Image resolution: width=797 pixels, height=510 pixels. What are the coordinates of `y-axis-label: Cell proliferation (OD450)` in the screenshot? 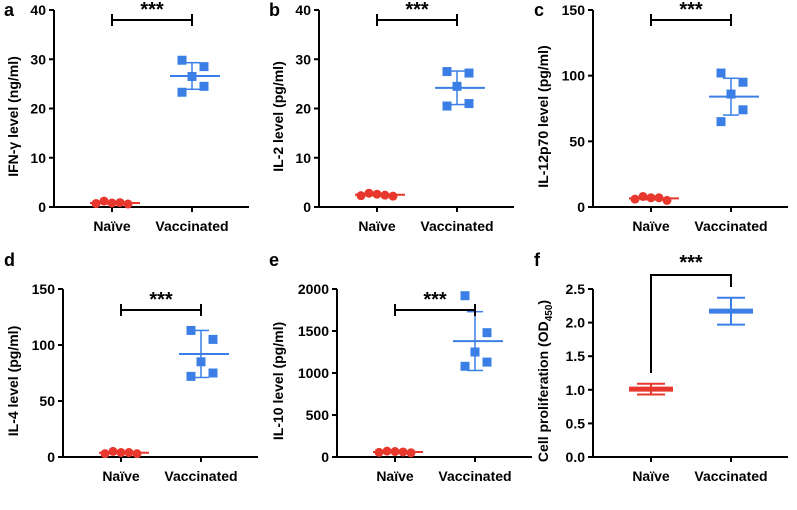 It's located at (545, 381).